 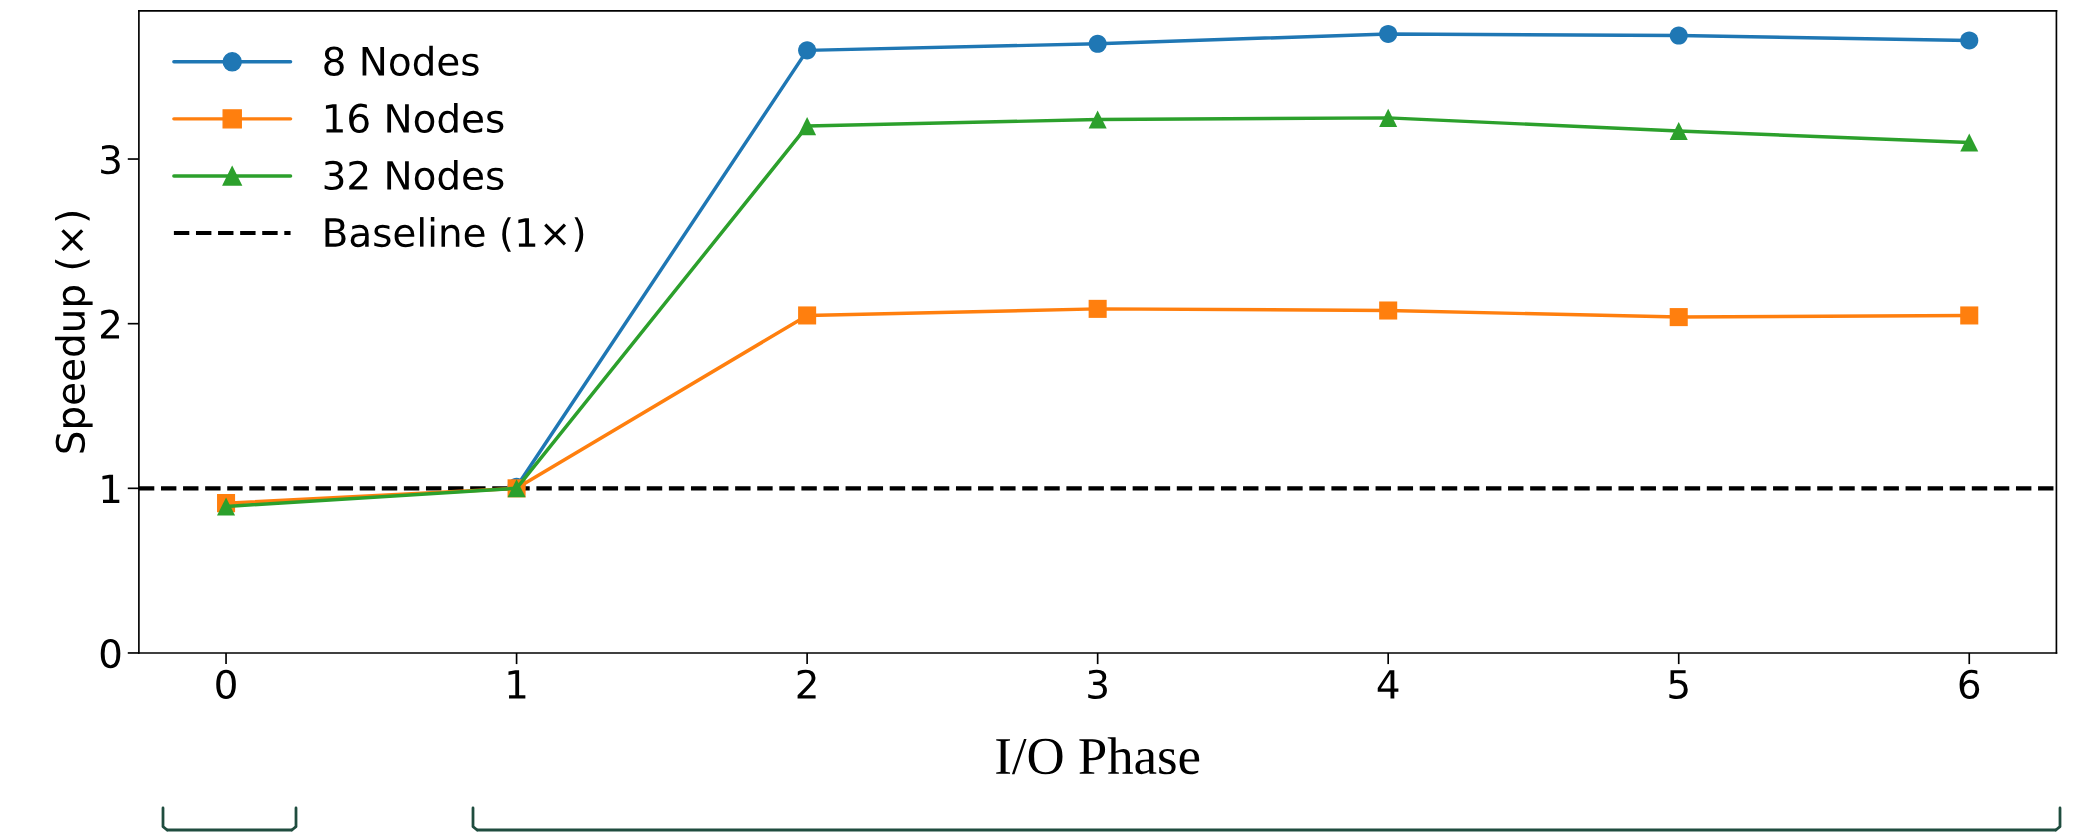 What do you see at coordinates (226, 684) in the screenshot?
I see `x-tick-label: 0` at bounding box center [226, 684].